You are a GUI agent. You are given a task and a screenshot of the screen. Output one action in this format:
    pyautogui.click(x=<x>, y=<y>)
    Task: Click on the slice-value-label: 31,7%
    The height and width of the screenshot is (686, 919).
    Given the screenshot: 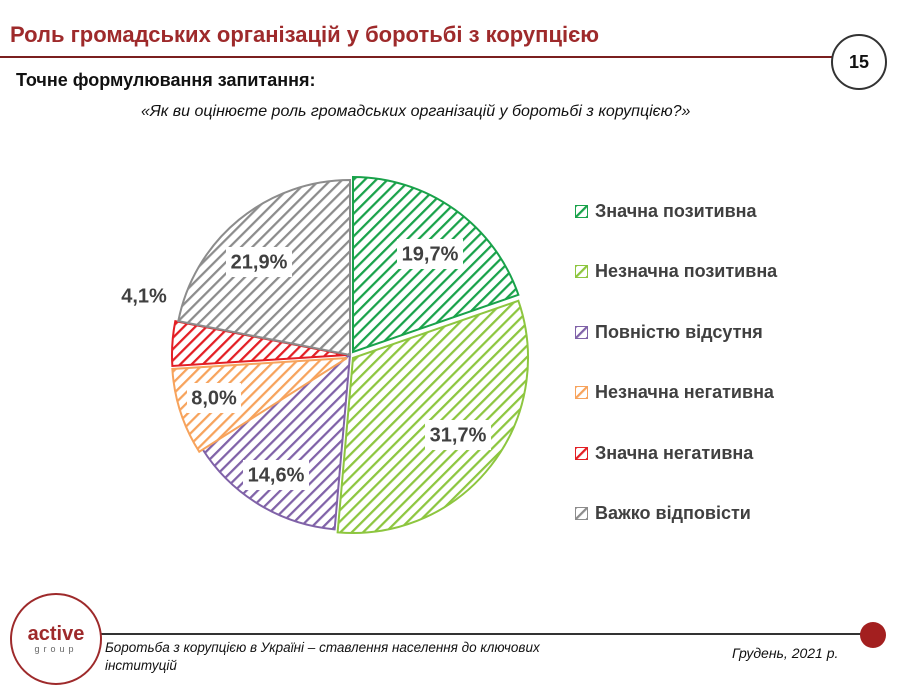 What is the action you would take?
    pyautogui.click(x=458, y=435)
    